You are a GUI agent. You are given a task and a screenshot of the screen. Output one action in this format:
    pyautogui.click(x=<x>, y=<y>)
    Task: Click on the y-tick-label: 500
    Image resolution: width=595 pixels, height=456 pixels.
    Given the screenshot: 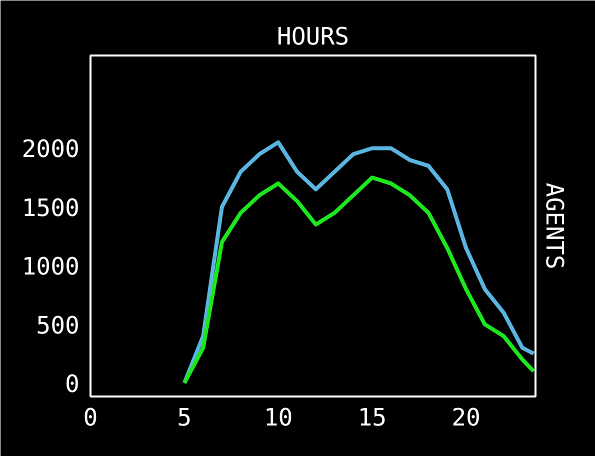 What is the action you would take?
    pyautogui.click(x=58, y=325)
    